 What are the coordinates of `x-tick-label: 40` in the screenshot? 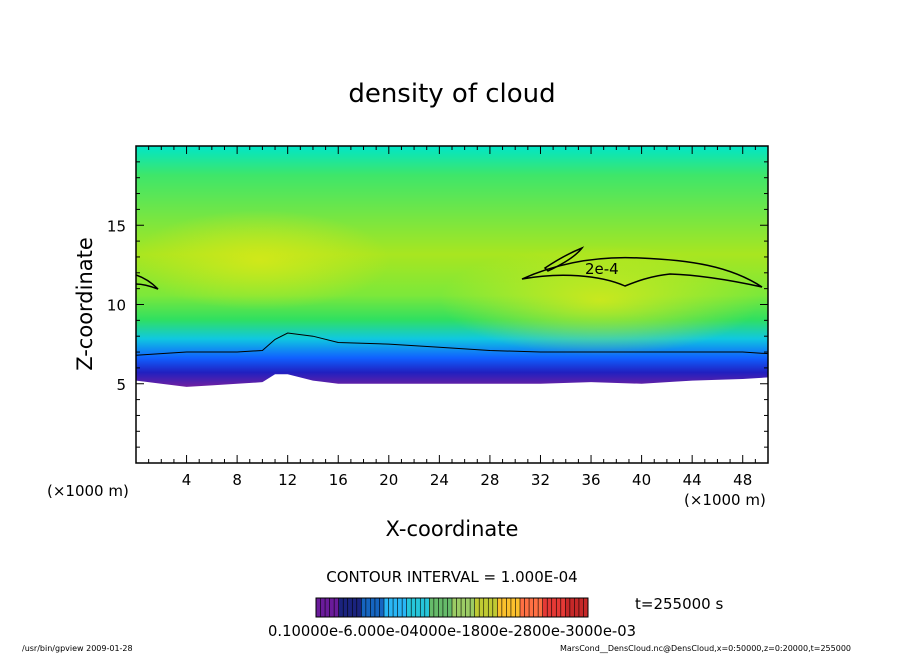 It's located at (641, 480).